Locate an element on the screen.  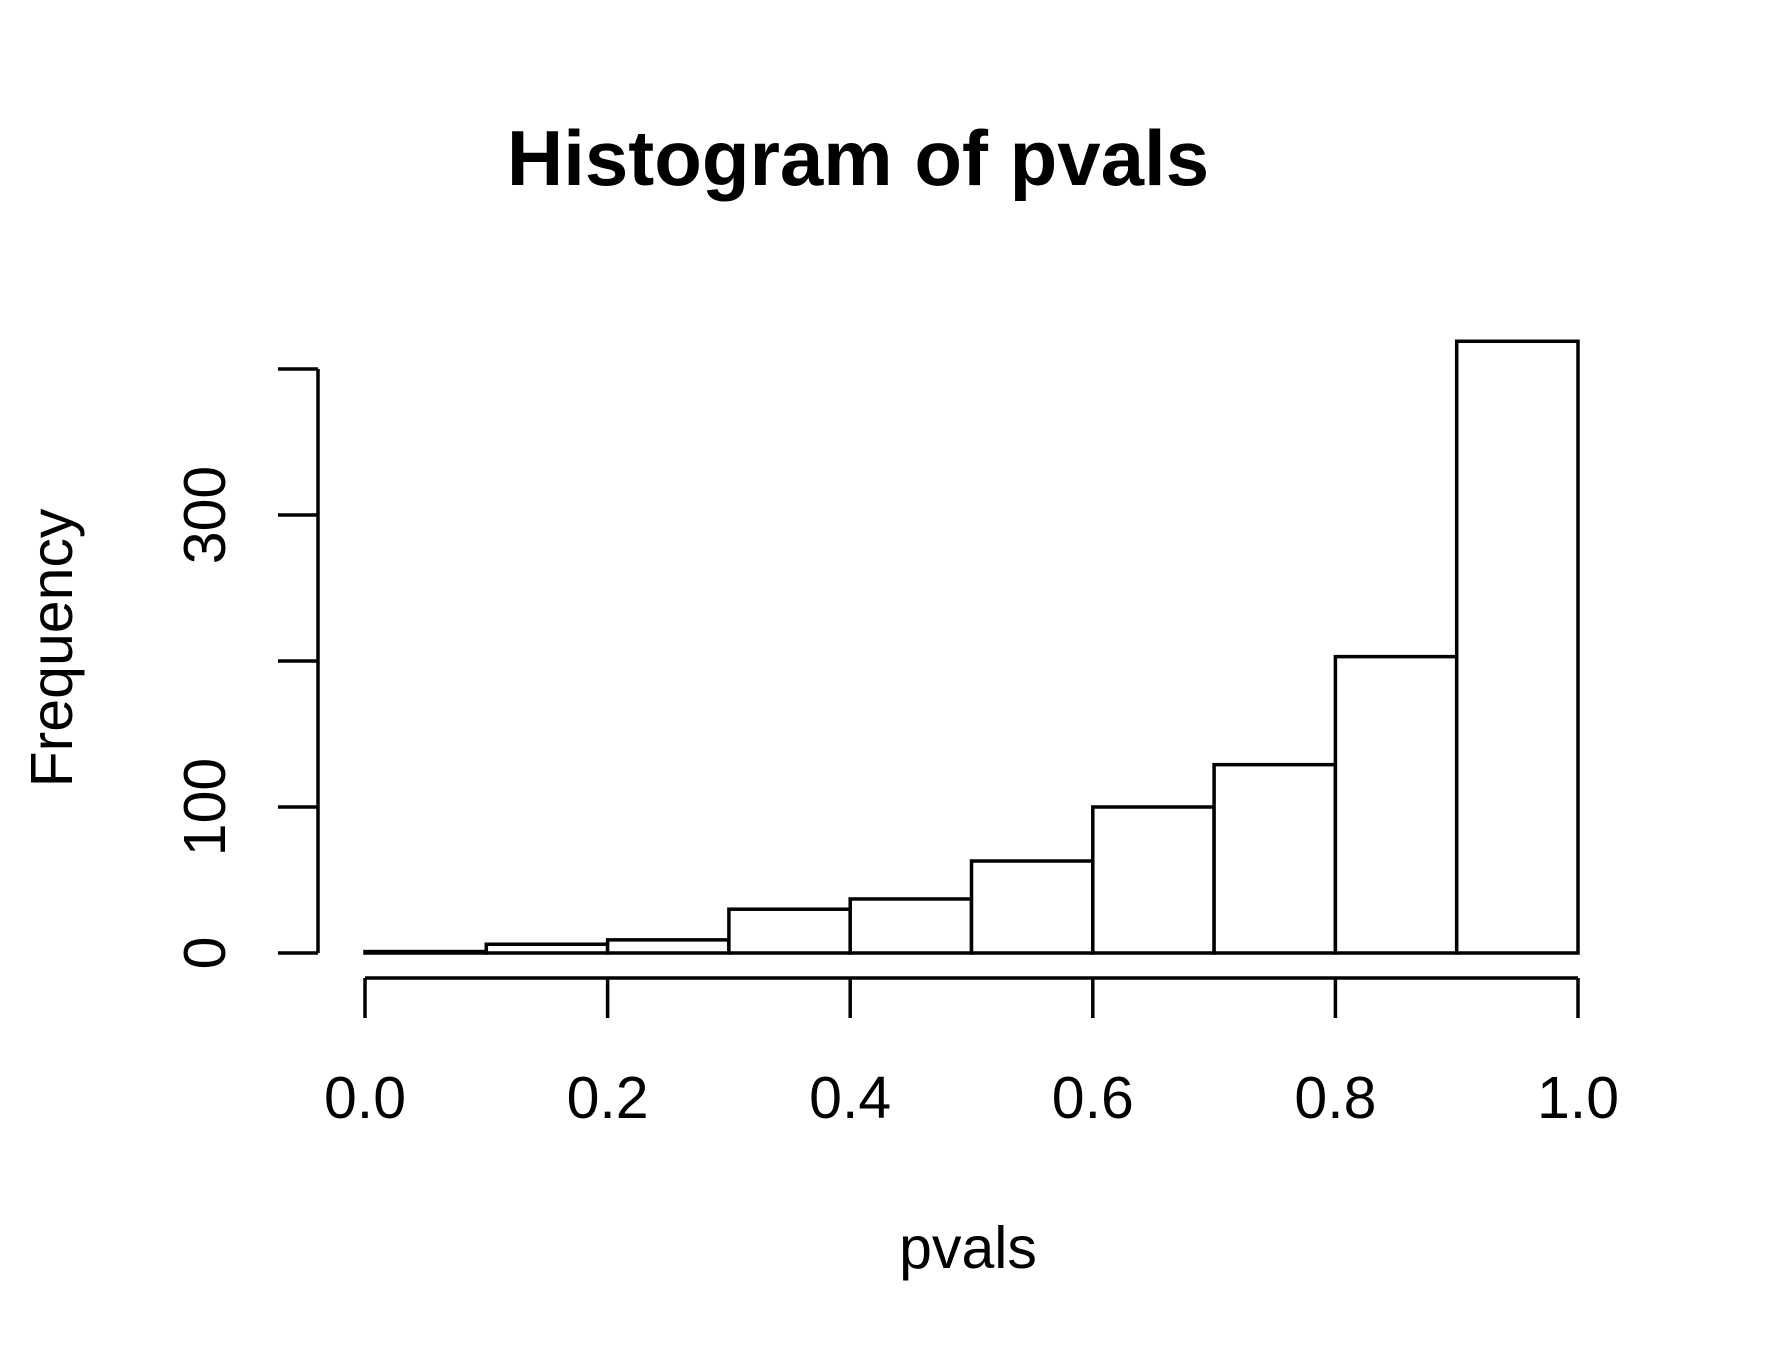
y-tick-label: 100 is located at coordinates (205, 807).